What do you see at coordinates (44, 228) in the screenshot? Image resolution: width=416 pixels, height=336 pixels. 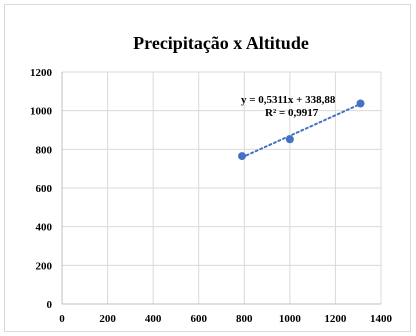 I see `y-tick-label: 400` at bounding box center [44, 228].